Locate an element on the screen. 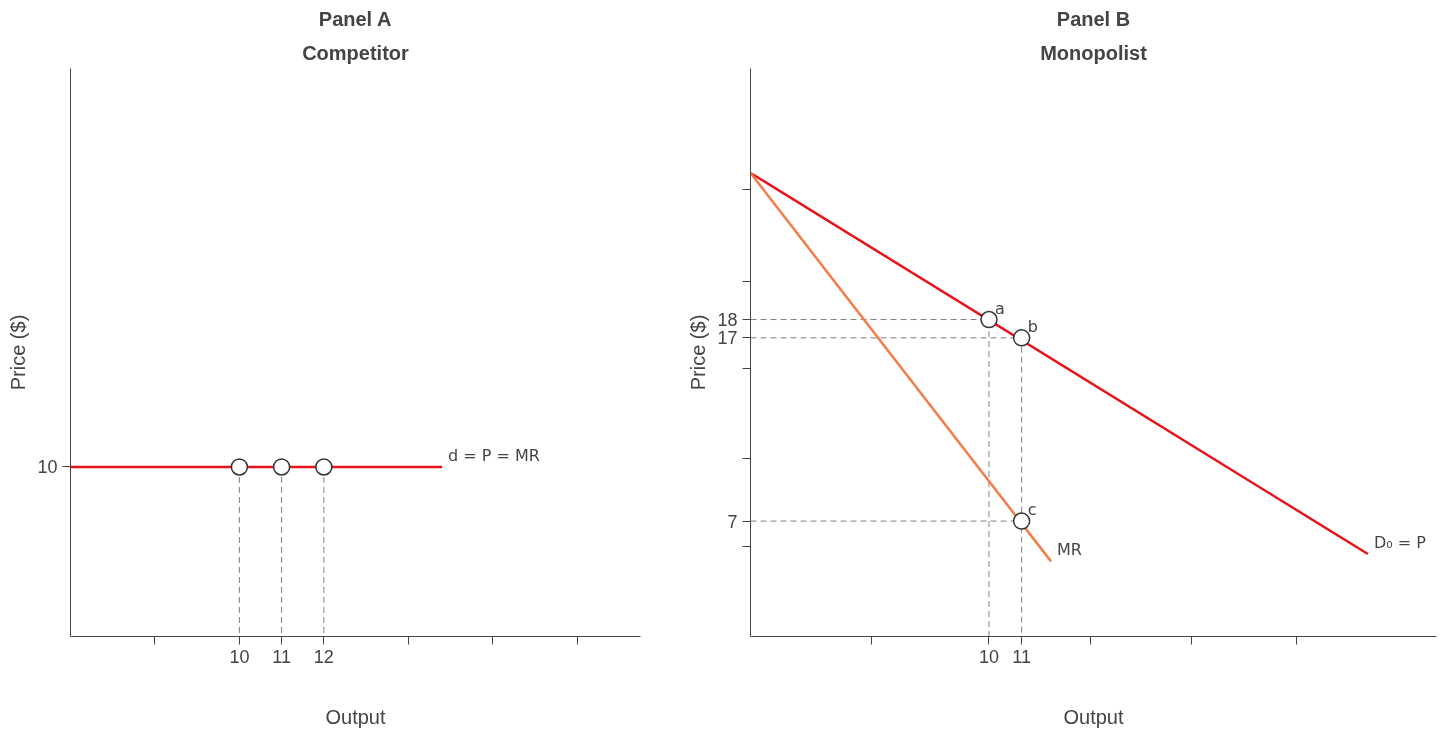 The height and width of the screenshot is (736, 1456). annotation: d = P = MR is located at coordinates (494, 455).